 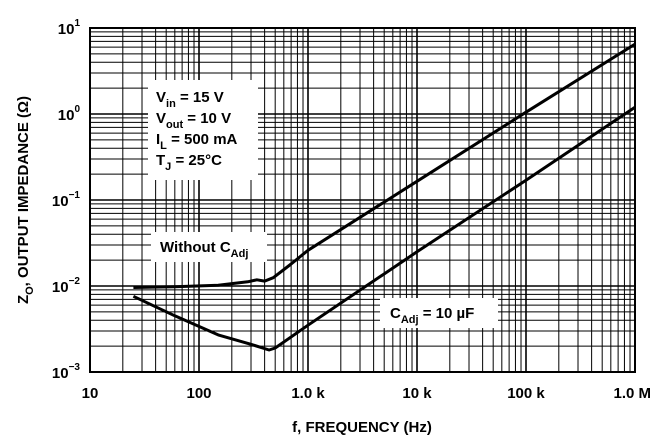 What do you see at coordinates (25, 200) in the screenshot?
I see `y-axis-title: ZO, OUTPUT IMPEDANCE (Ω)` at bounding box center [25, 200].